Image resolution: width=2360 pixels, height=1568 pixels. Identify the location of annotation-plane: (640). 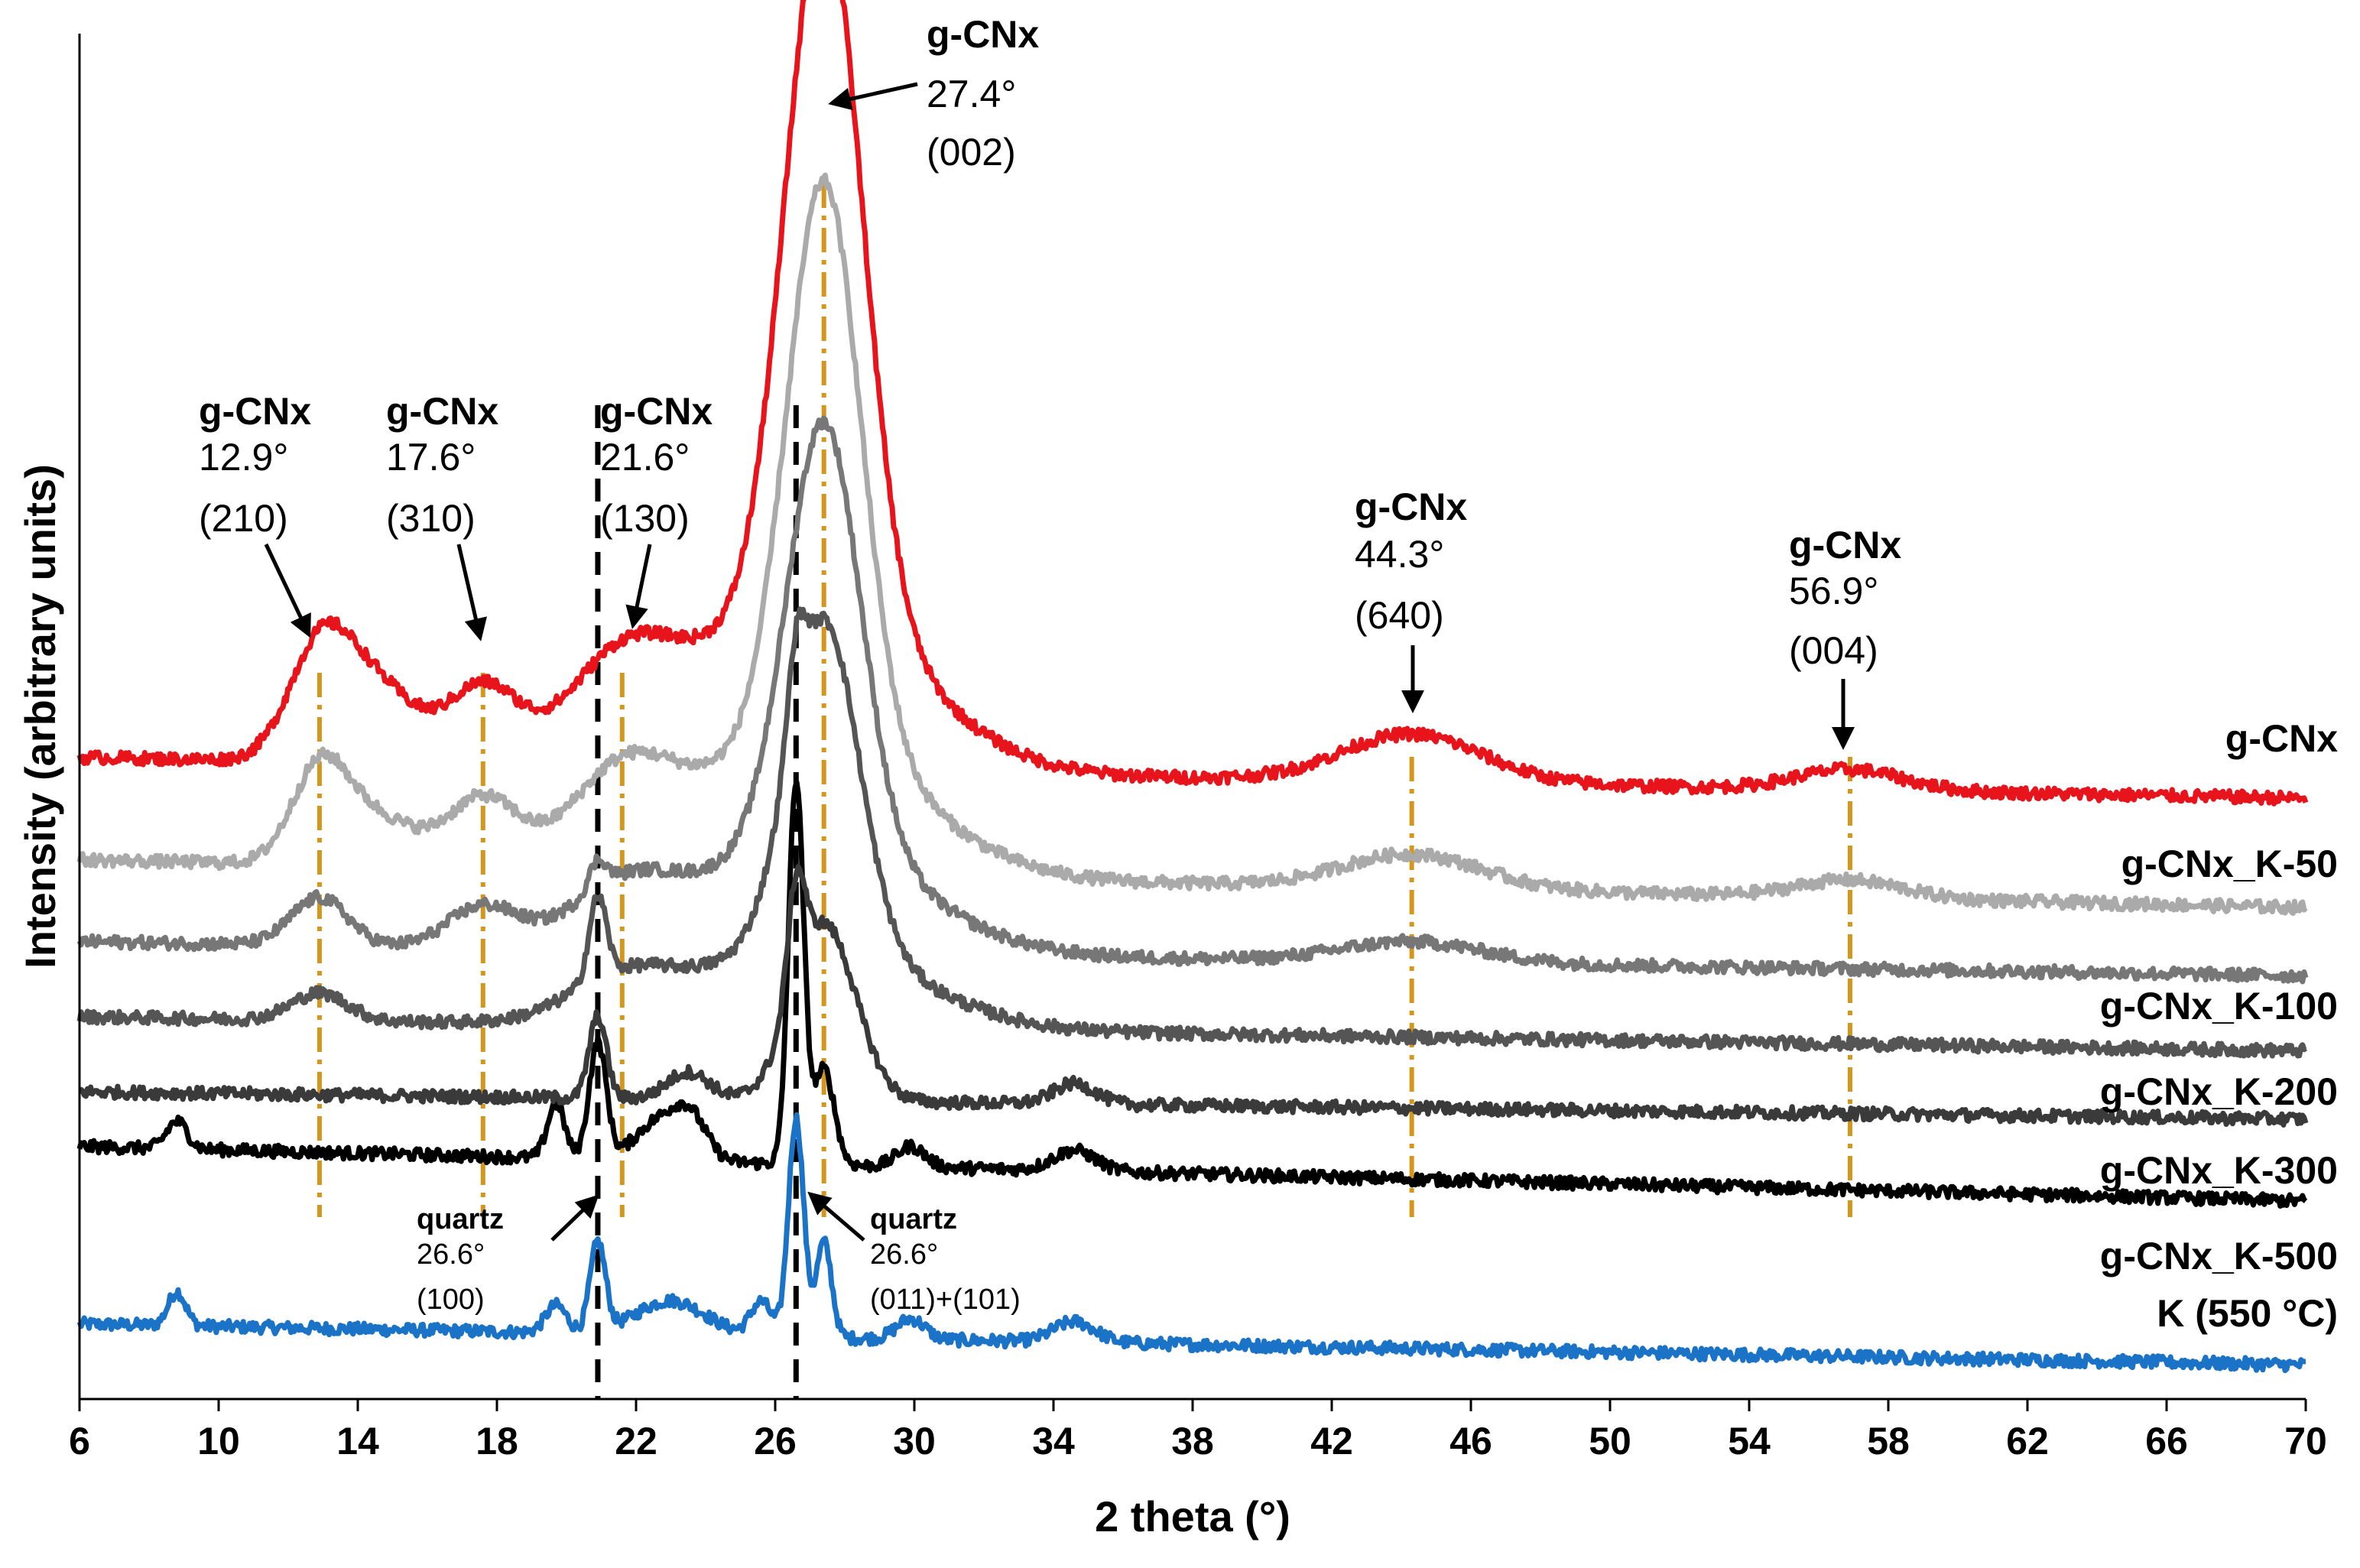
(1399, 615).